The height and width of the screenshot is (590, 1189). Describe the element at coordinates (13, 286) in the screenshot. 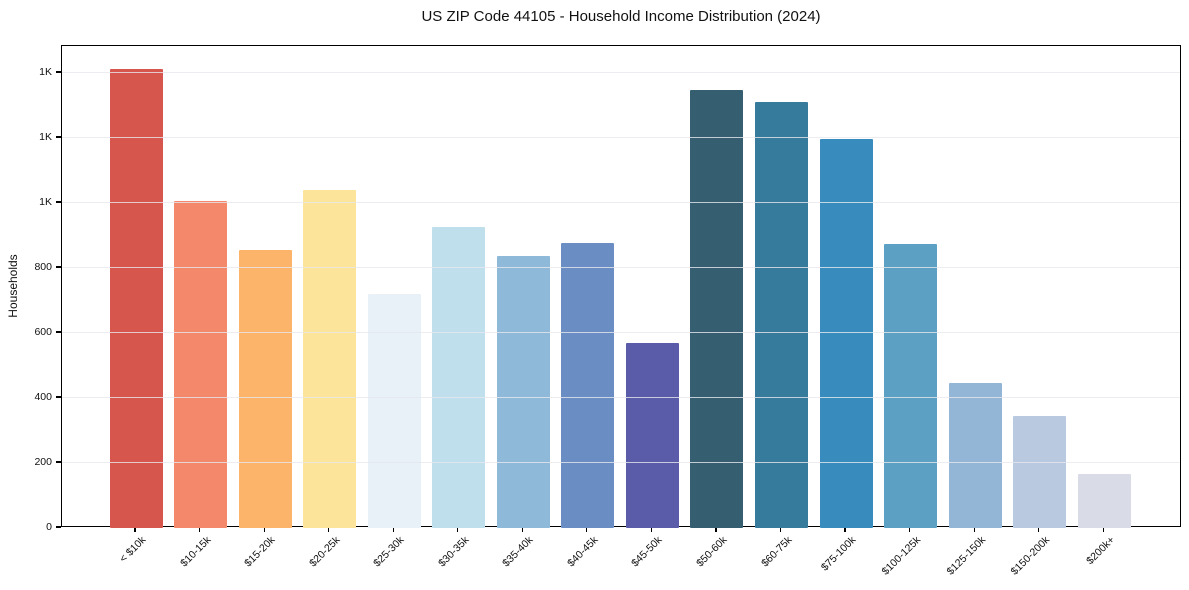

I see `y-axis-label: Households` at that location.